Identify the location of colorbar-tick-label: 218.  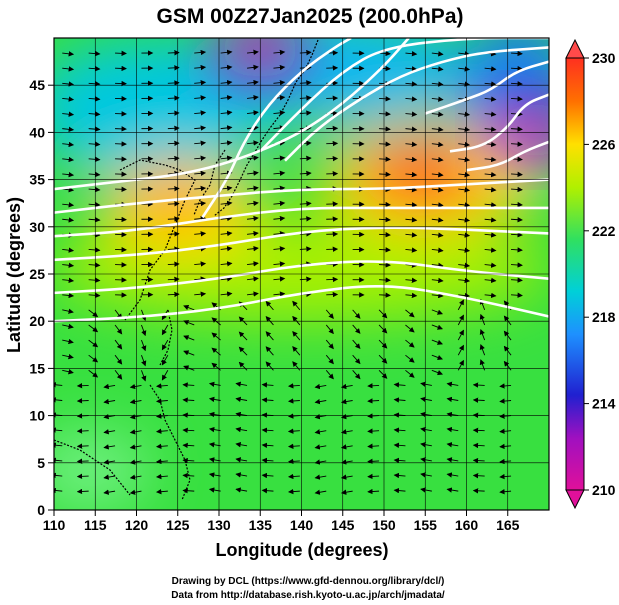
(604, 317).